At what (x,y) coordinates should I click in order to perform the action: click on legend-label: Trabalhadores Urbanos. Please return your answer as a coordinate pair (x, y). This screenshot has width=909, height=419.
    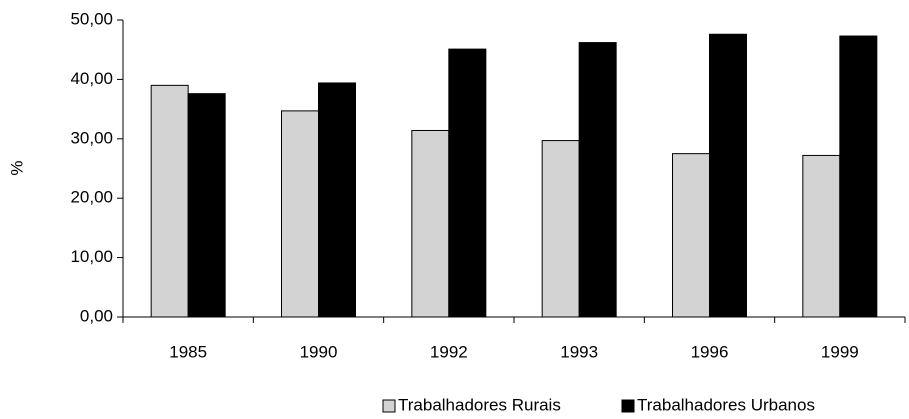
    Looking at the image, I should click on (726, 404).